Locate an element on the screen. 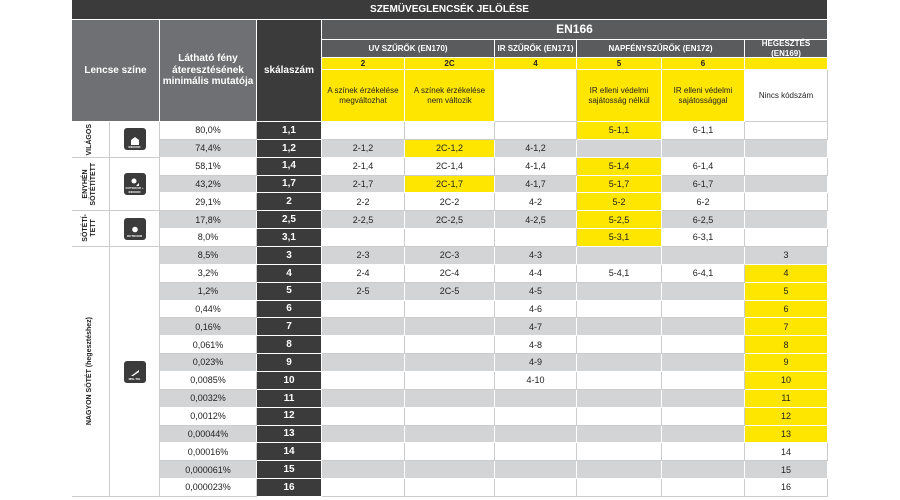  transmittance: 0,0085% is located at coordinates (208, 381).